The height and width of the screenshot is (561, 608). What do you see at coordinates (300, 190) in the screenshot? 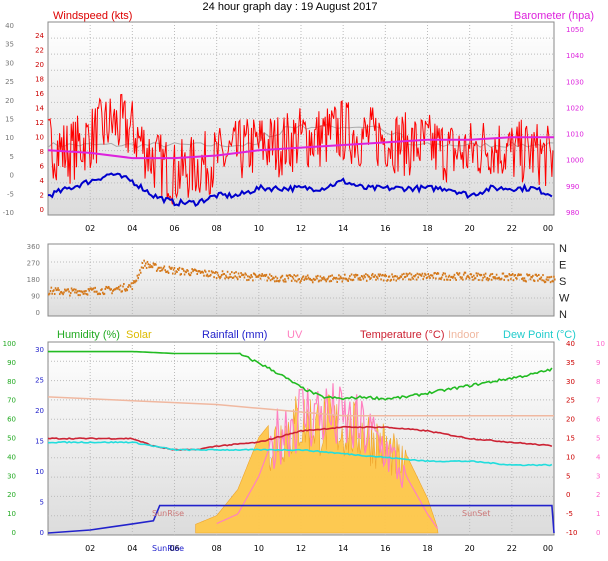
I see `avg-wind-line` at bounding box center [300, 190].